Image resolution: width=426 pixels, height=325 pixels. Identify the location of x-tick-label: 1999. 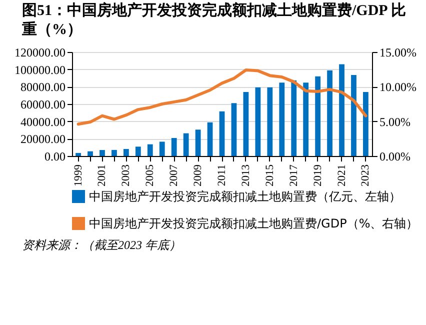
(78, 175).